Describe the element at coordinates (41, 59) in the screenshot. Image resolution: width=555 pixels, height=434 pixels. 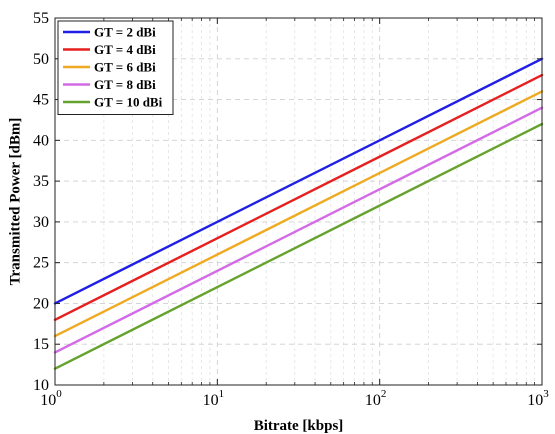
I see `y-tick-label: 50` at that location.